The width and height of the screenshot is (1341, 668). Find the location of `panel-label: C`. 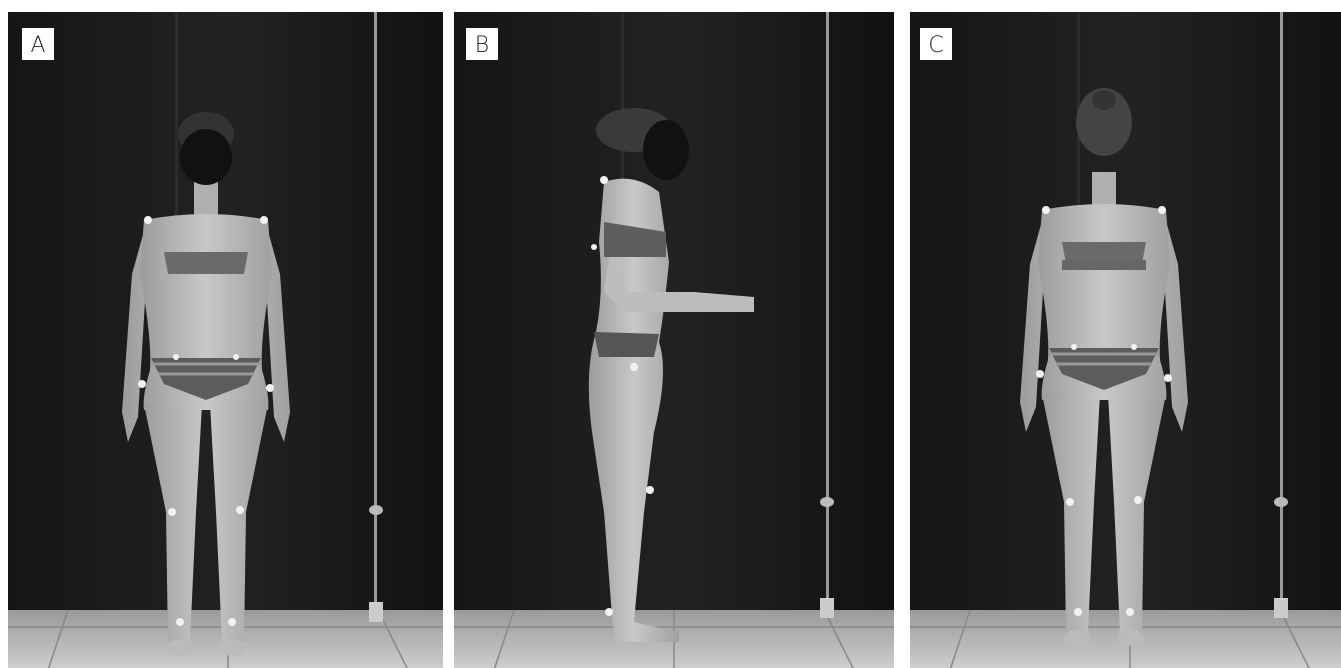

panel-label: C is located at coordinates (935, 45).